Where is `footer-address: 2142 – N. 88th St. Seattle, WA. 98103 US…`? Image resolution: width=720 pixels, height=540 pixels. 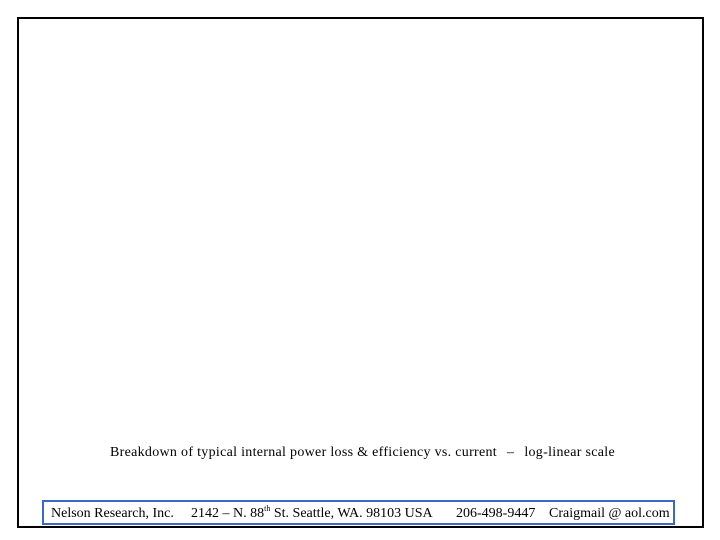
footer-address: 2142 – N. 88th St. Seattle, WA. 98103 US… is located at coordinates (312, 514).